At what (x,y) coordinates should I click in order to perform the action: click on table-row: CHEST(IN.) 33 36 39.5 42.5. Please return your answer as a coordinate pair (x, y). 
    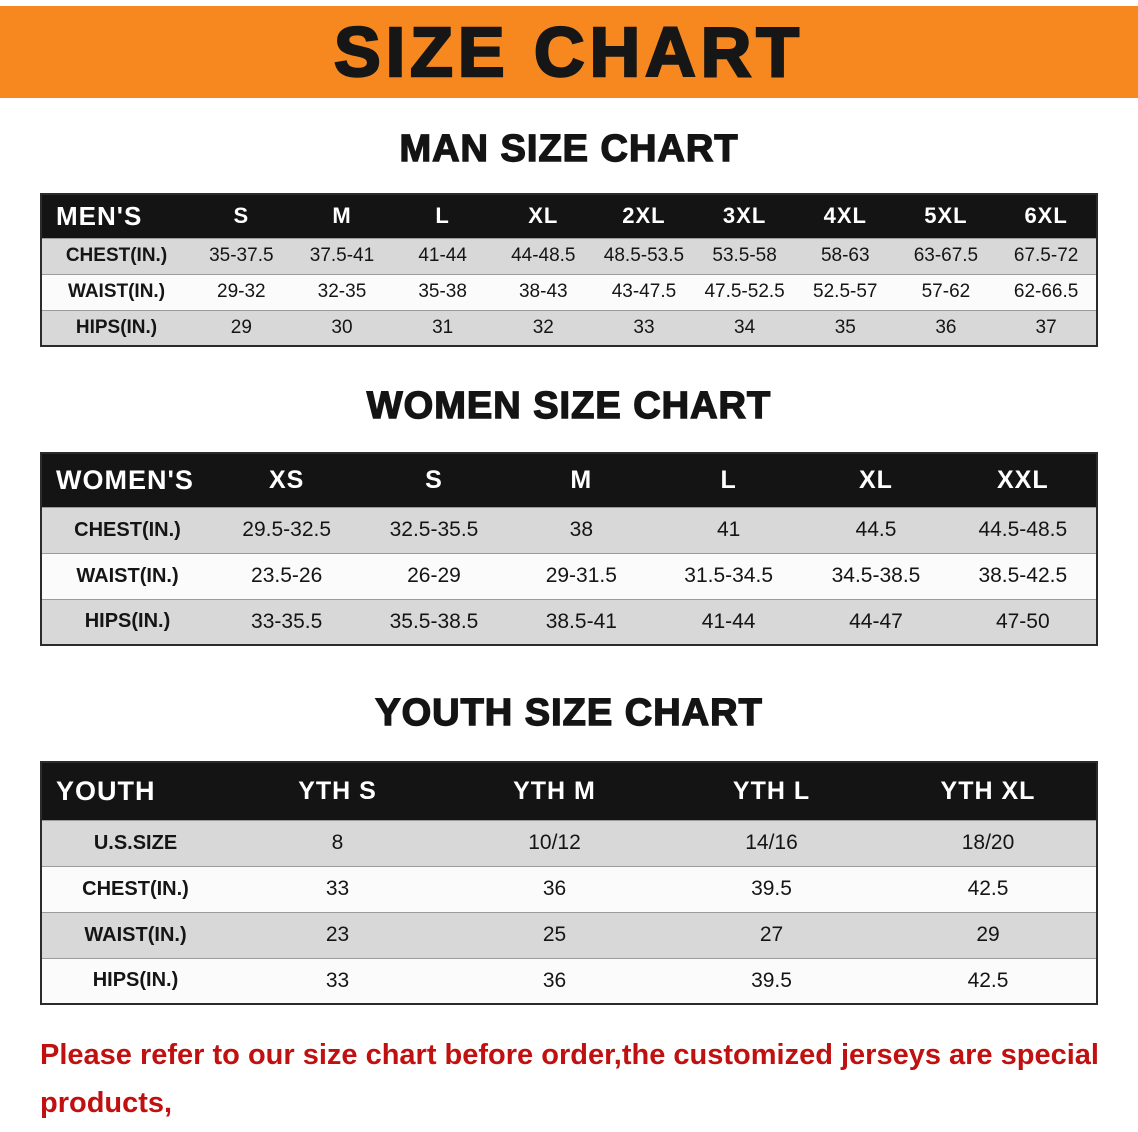
    Looking at the image, I should click on (569, 888).